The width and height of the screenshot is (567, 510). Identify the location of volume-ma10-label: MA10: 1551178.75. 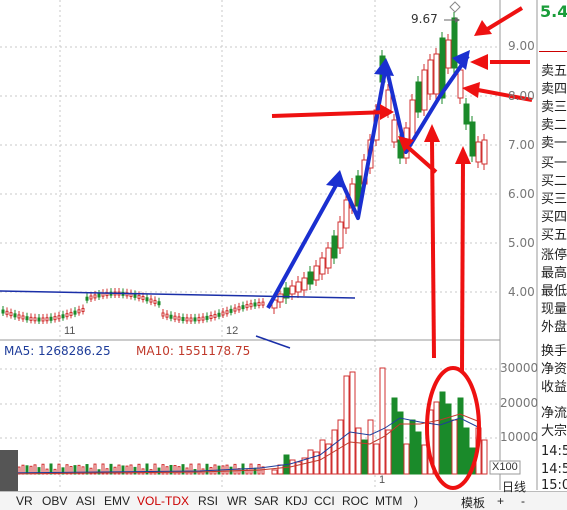
(193, 351).